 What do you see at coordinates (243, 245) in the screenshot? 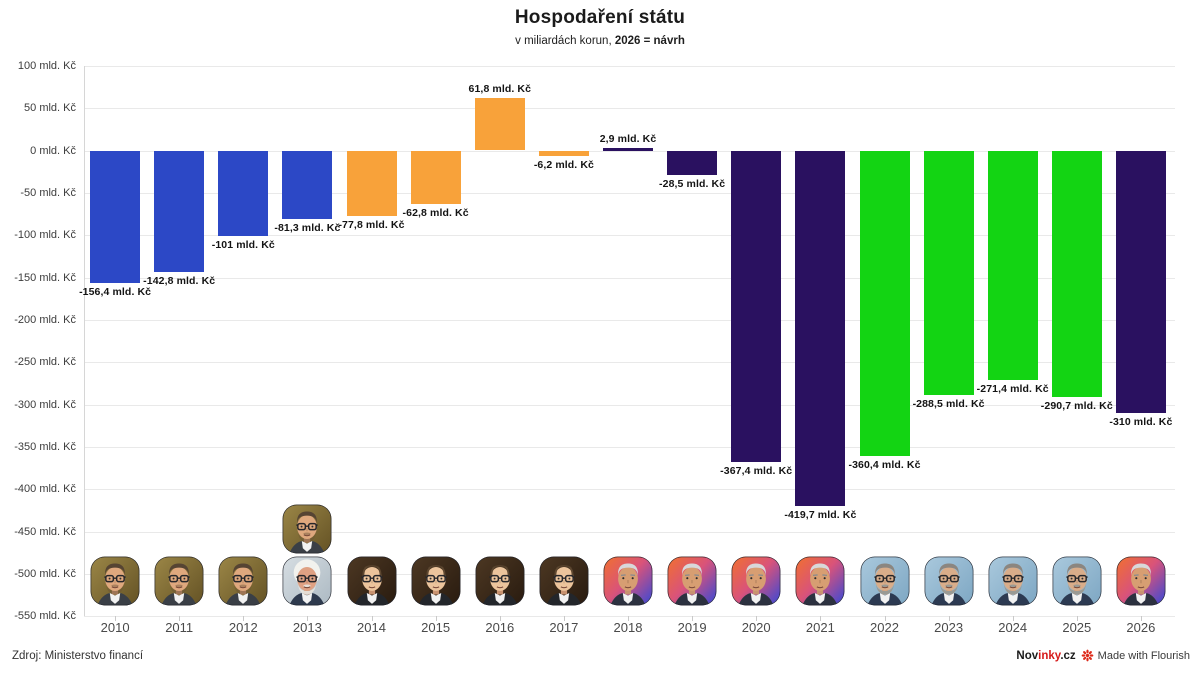
I see `bar-value-label-2012: -101 mld. Kč` at bounding box center [243, 245].